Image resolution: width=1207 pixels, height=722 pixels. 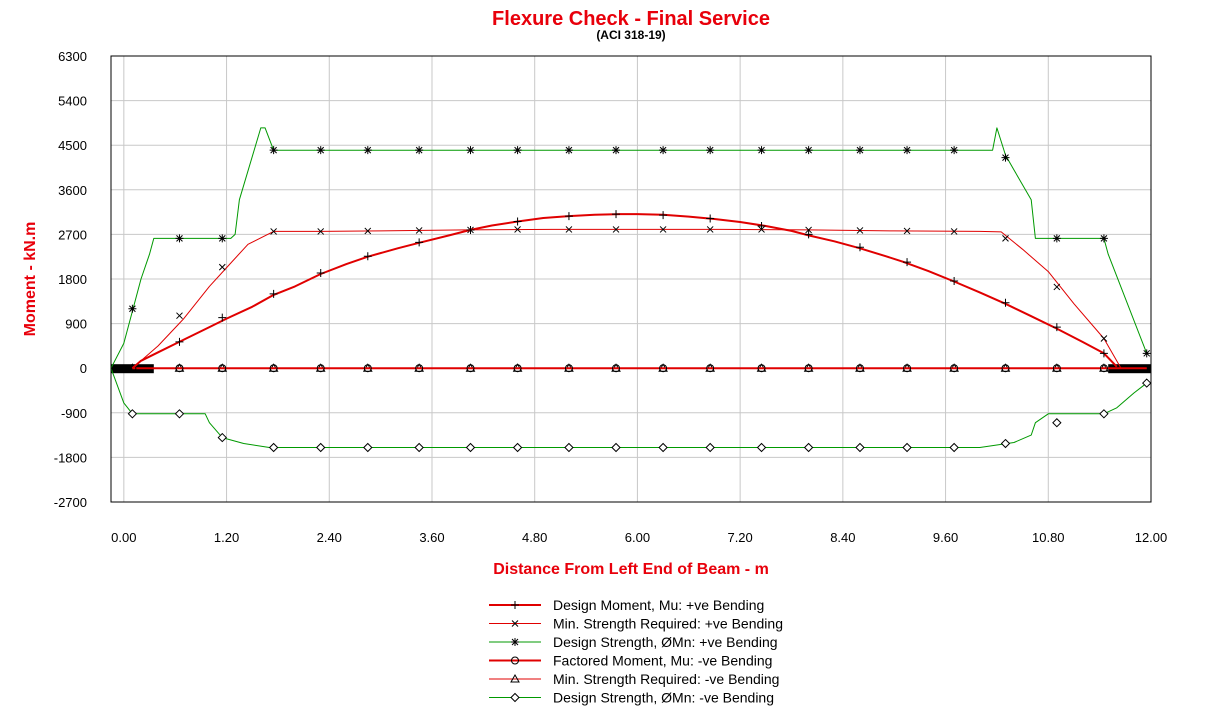 What do you see at coordinates (658, 605) in the screenshot?
I see `legend-label: Design Moment, Mu: +ve Bending` at bounding box center [658, 605].